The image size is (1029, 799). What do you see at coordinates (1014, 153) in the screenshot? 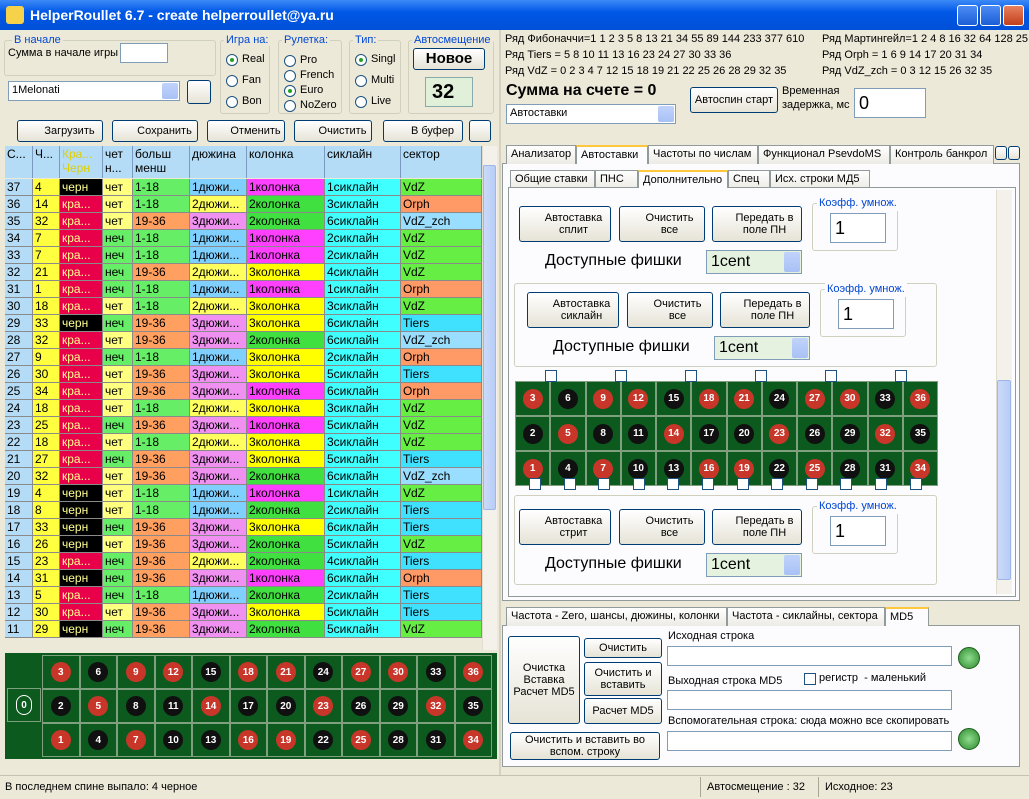
I see `tab-scroll-right` at bounding box center [1014, 153].